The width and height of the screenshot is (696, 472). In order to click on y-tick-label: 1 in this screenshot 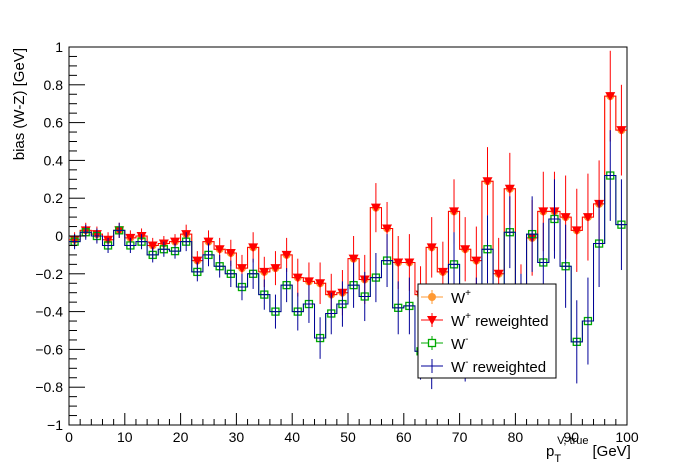, I will do `click(59, 47)`.